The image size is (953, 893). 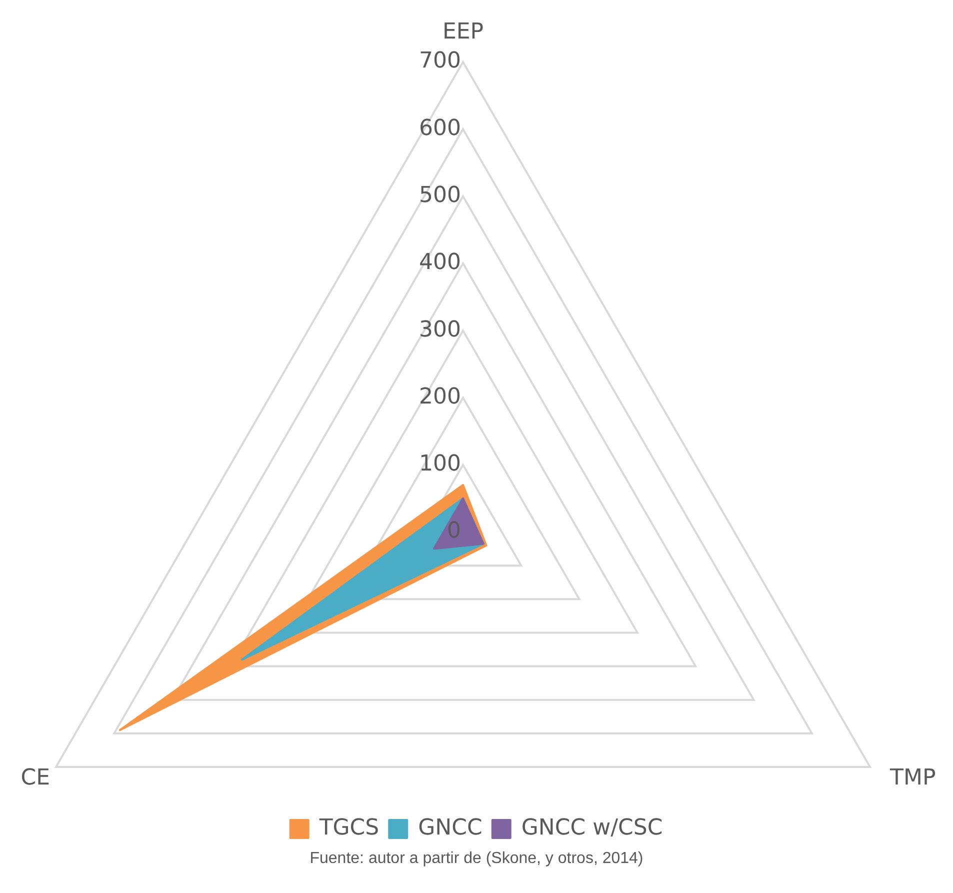 What do you see at coordinates (349, 828) in the screenshot?
I see `legend-label: TGCS` at bounding box center [349, 828].